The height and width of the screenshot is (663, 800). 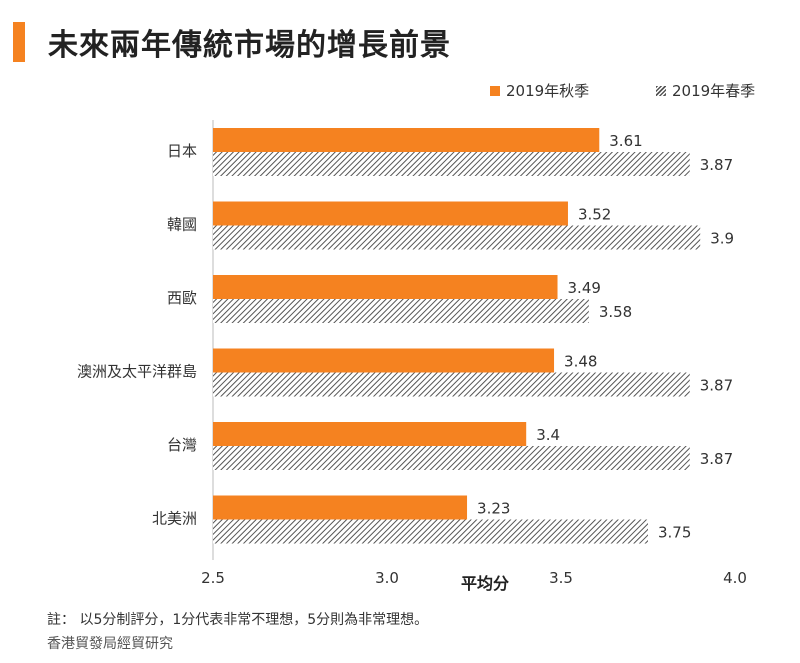 I want to click on category-label: 韓國, so click(x=182, y=225).